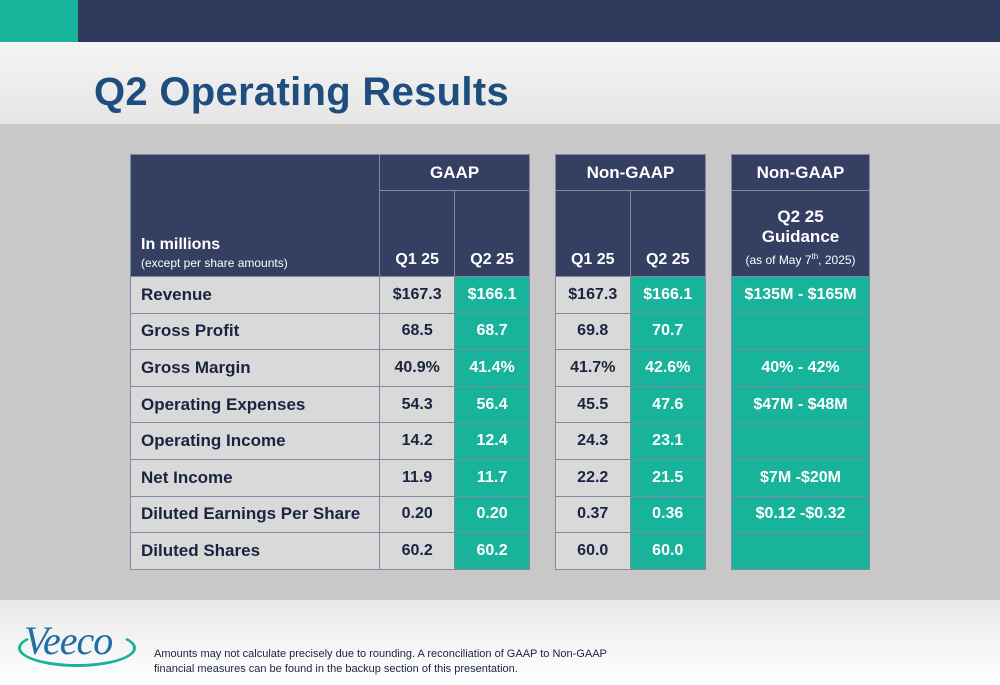  What do you see at coordinates (214, 263) in the screenshot?
I see `description-sub: (except per share amounts)` at bounding box center [214, 263].